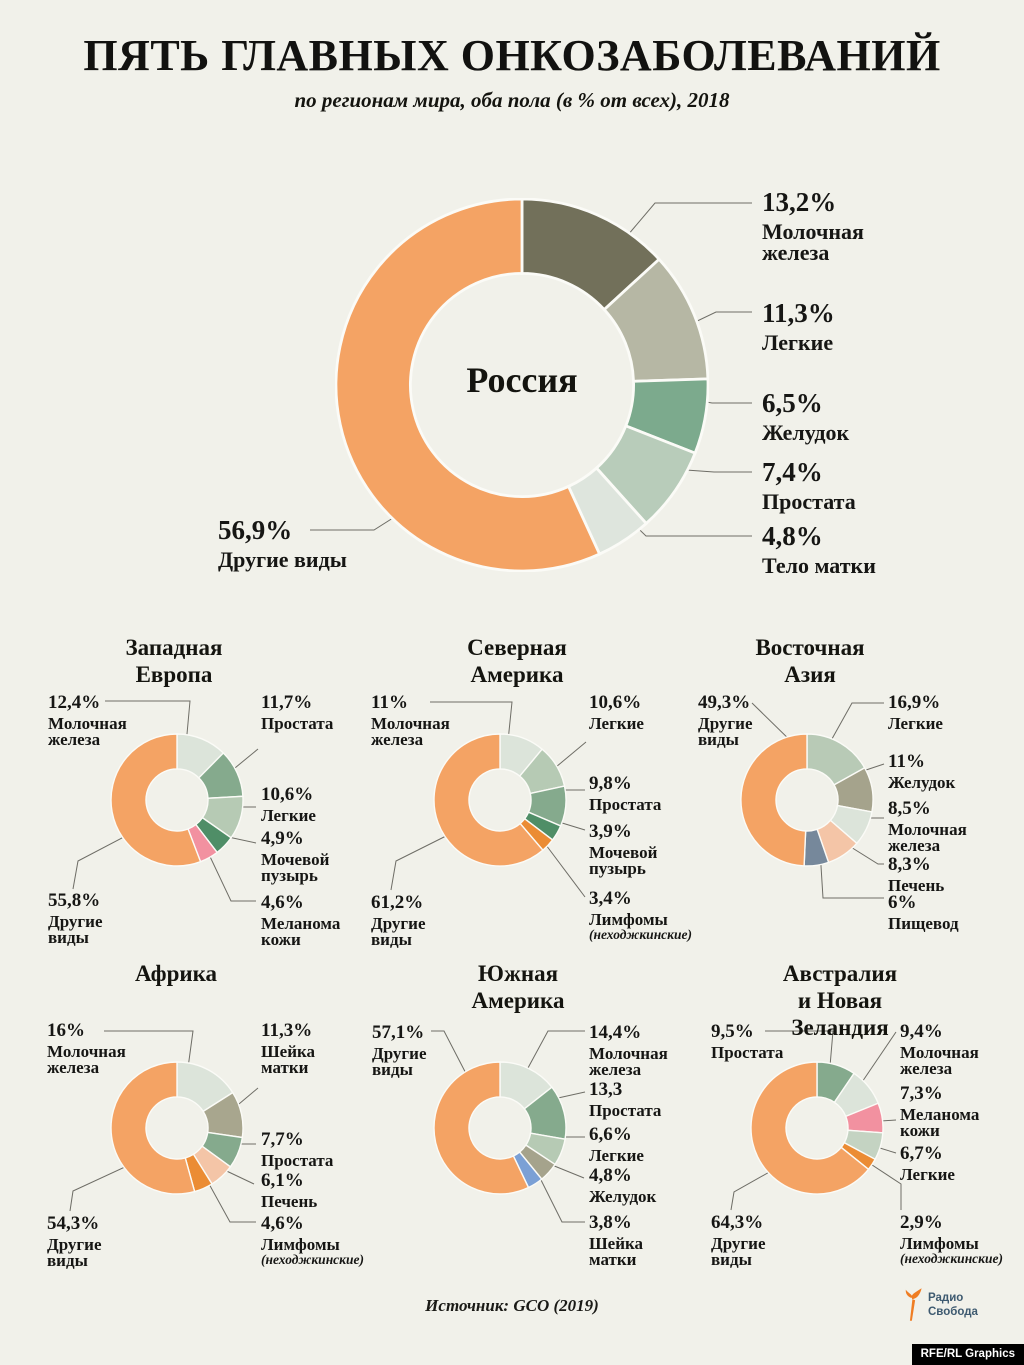 The width and height of the screenshot is (1024, 1365). I want to click on graphics-credit: RFE/RL Graphics, so click(967, 1354).